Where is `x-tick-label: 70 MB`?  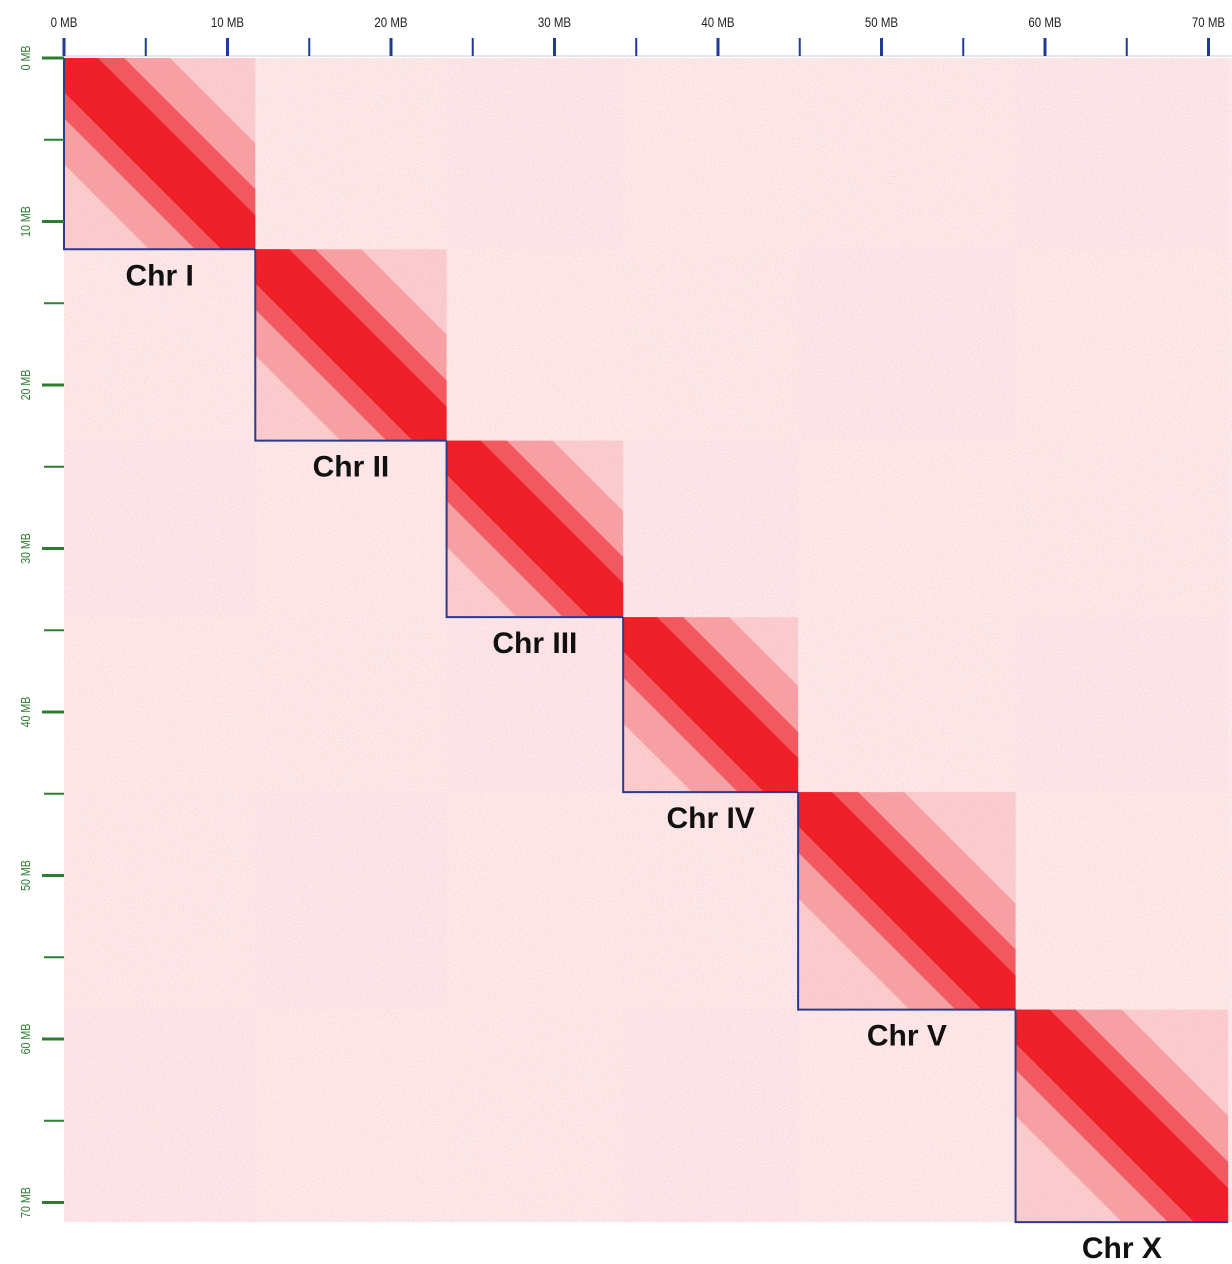 x-tick-label: 70 MB is located at coordinates (1208, 22).